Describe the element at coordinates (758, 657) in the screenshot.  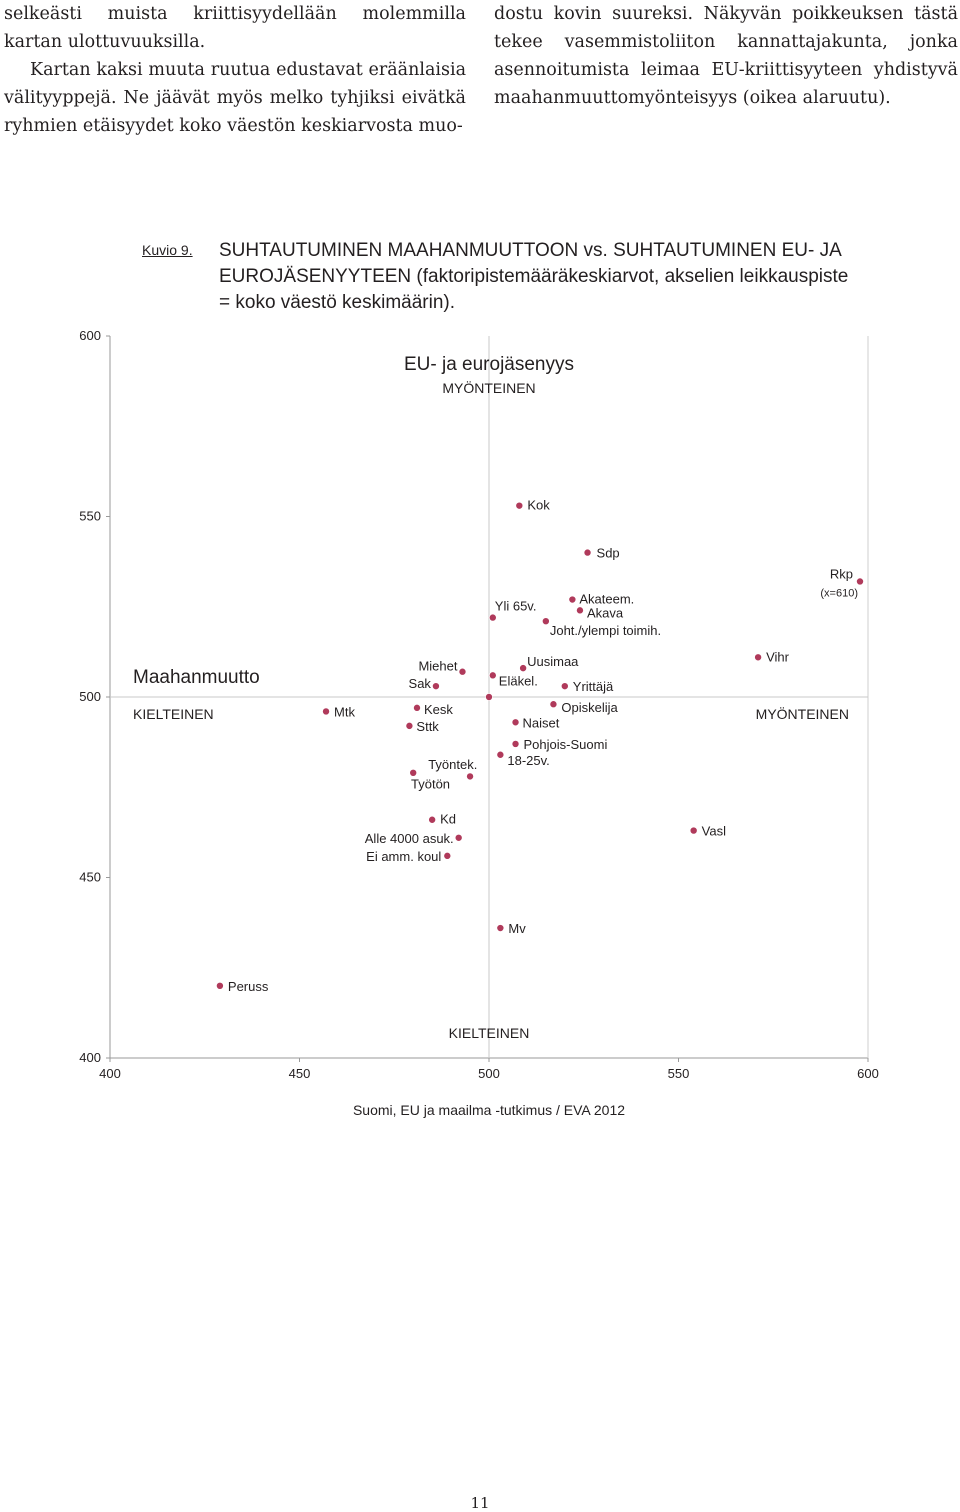
I see `data-point-vihr` at that location.